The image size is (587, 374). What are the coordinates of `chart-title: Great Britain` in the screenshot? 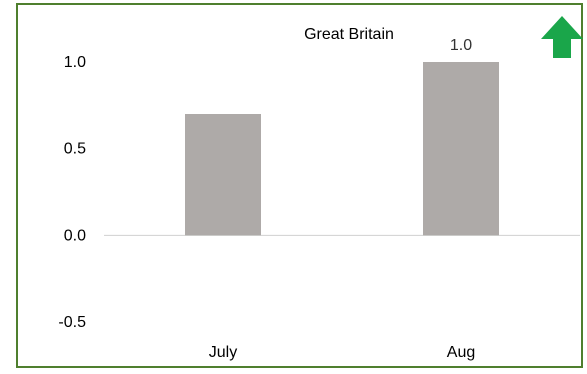 It's located at (349, 34).